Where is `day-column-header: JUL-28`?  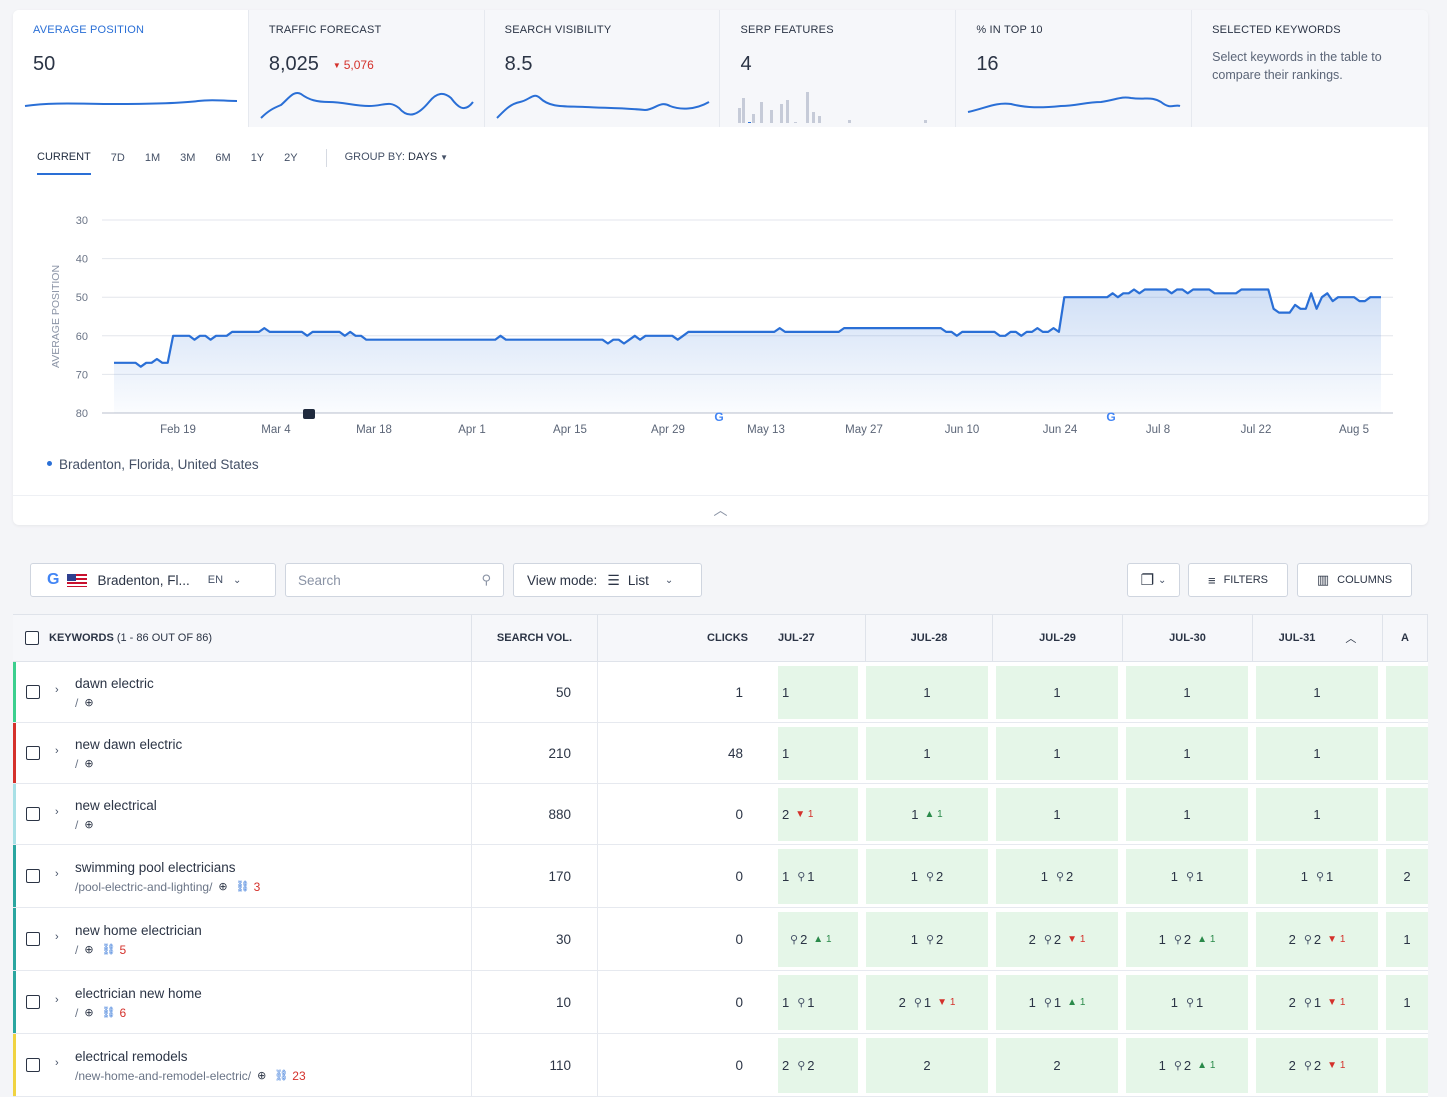 day-column-header: JUL-28 is located at coordinates (929, 638).